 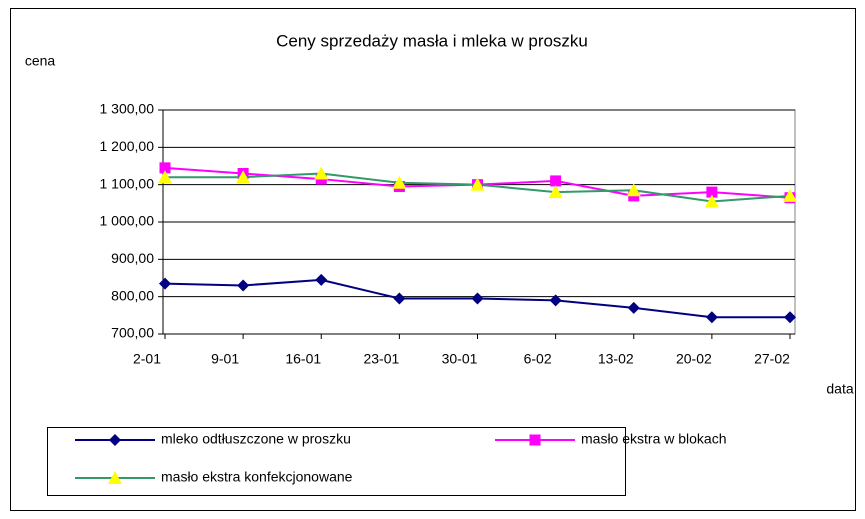 What do you see at coordinates (127, 146) in the screenshot?
I see `y-tick-label: 1 200,00` at bounding box center [127, 146].